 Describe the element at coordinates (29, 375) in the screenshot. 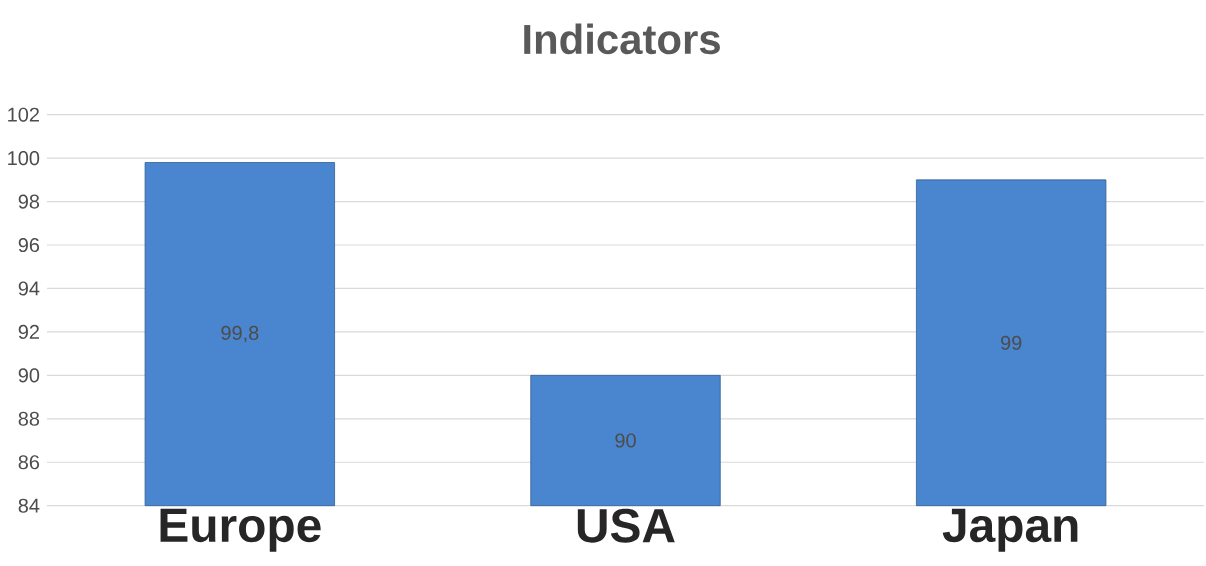

I see `y-tick-label: 90` at that location.